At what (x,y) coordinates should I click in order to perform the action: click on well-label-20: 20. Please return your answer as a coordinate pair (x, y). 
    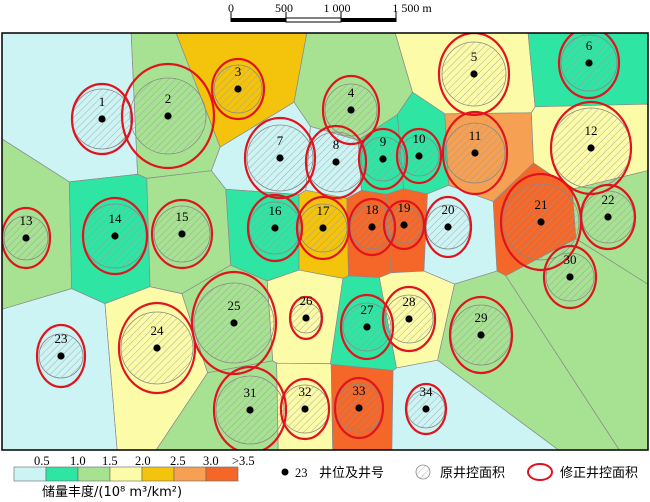
    Looking at the image, I should click on (448, 209).